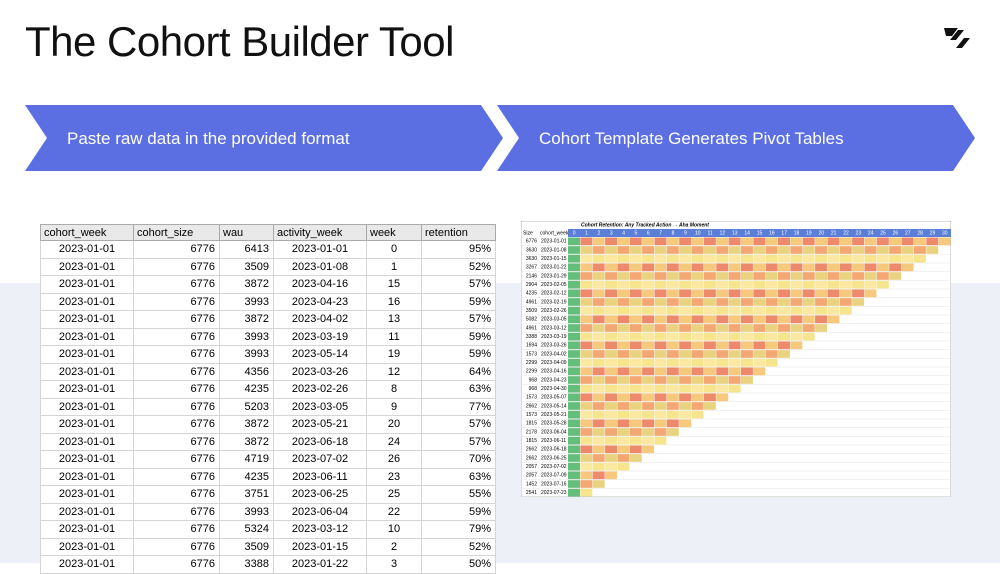 The height and width of the screenshot is (574, 1000). Describe the element at coordinates (554, 302) in the screenshot. I see `pivot-cohort: 2023-02-19` at that location.